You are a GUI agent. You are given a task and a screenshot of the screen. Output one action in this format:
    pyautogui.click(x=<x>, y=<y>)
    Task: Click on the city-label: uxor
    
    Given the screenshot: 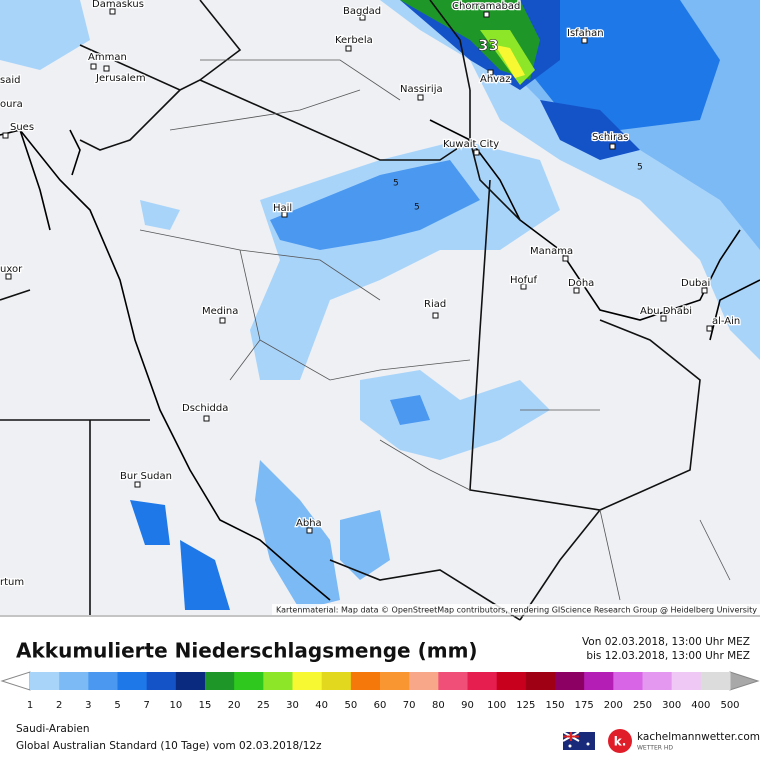 What is the action you would take?
    pyautogui.click(x=11, y=269)
    